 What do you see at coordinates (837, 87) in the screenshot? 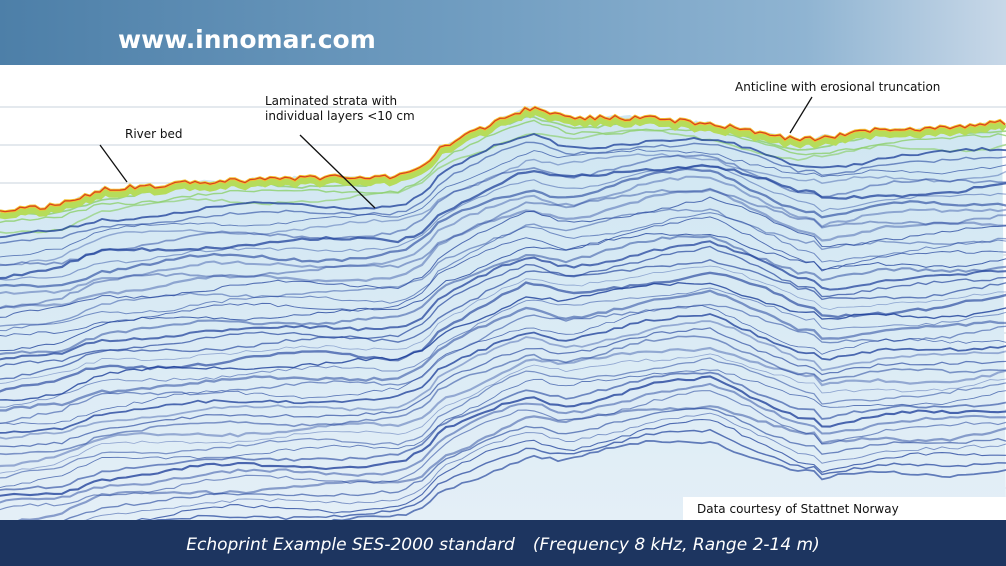
I see `annotation-label: Anticline with erosional truncation` at bounding box center [837, 87].